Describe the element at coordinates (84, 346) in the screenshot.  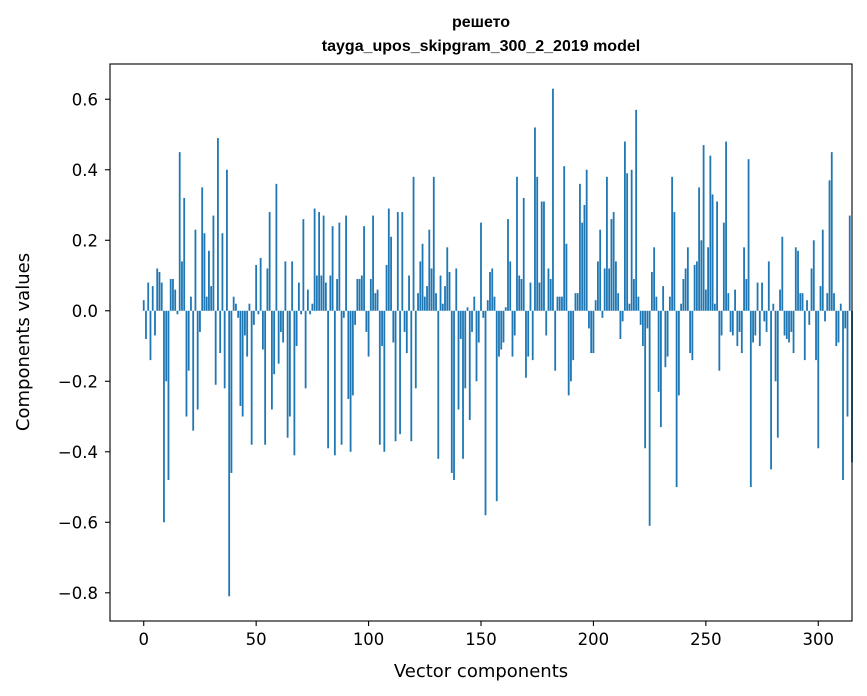
I see `y-axis-ticks: −0.8 −0.6 −0.4 −0.2 0.0 0.2 0.4 0.6` at that location.